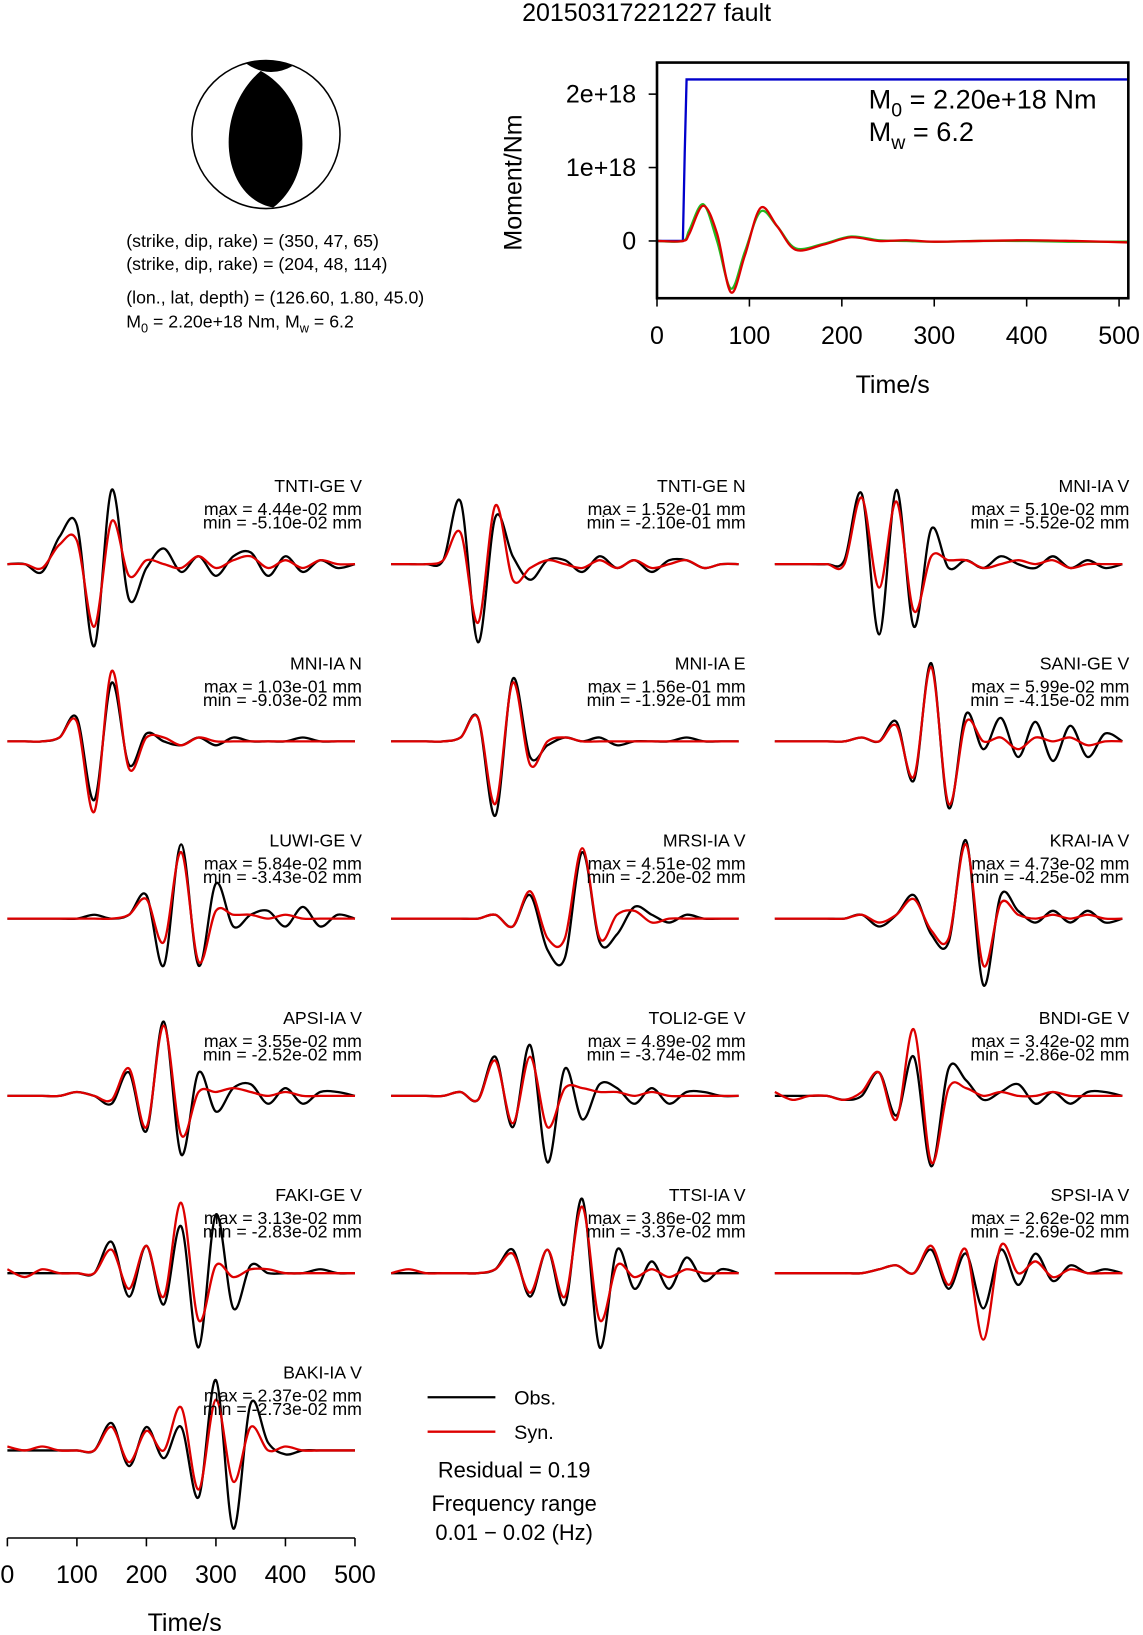 The image size is (1143, 1635). Describe the element at coordinates (514, 1470) in the screenshot. I see `residual: Residual = 0.19` at that location.